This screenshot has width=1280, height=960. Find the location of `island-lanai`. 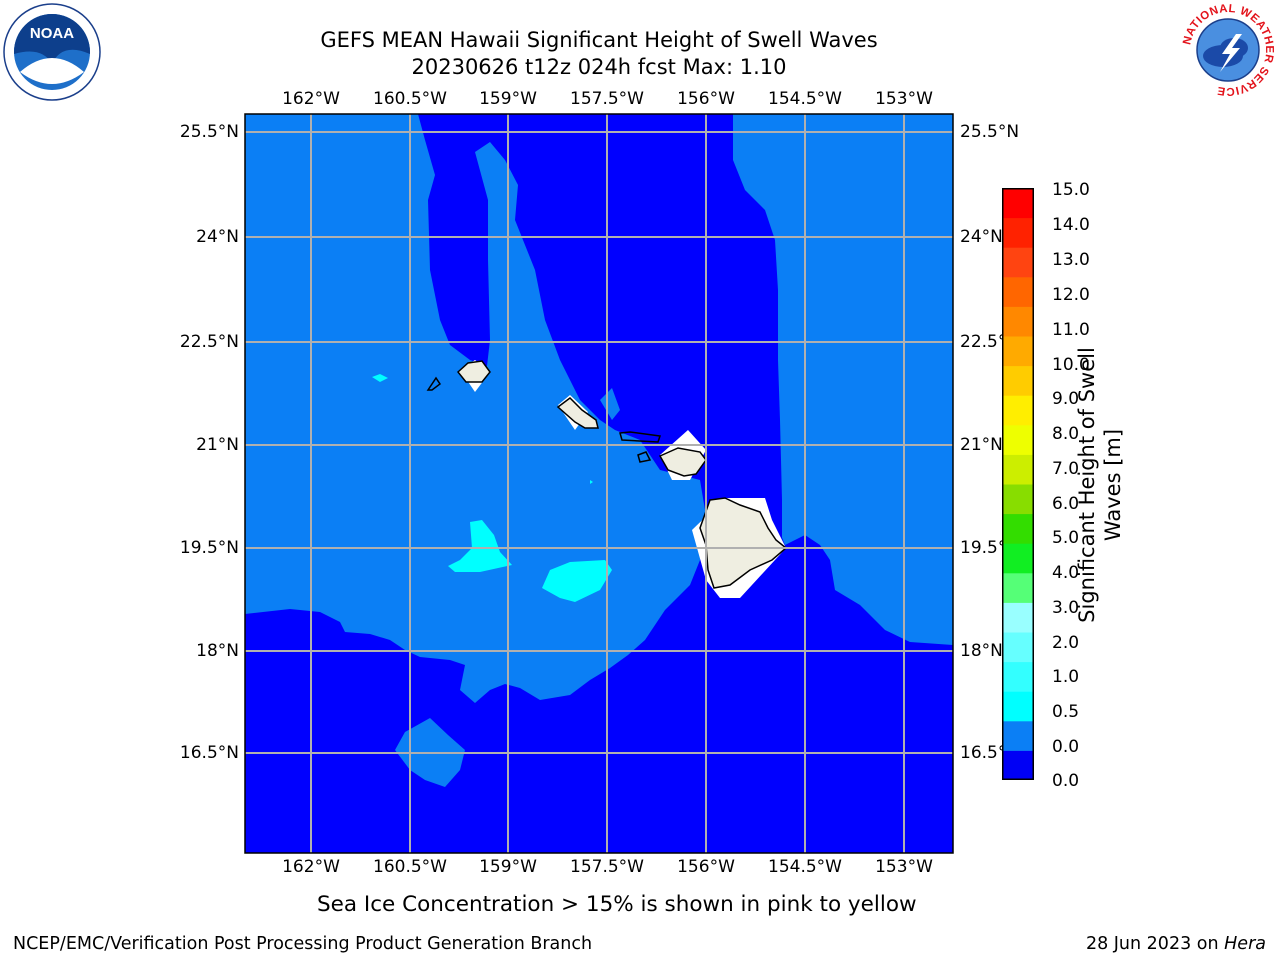

island-lanai is located at coordinates (644, 457).